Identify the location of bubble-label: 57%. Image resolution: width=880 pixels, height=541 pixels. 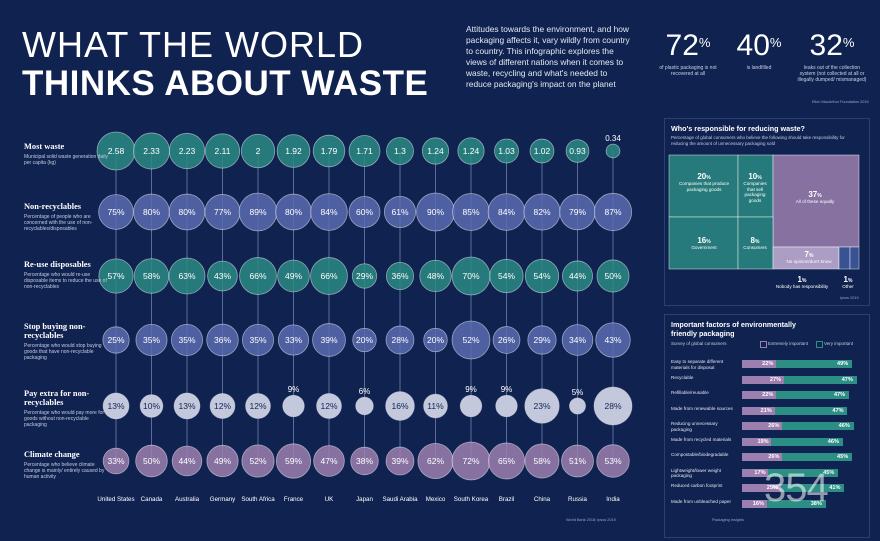
(115, 276).